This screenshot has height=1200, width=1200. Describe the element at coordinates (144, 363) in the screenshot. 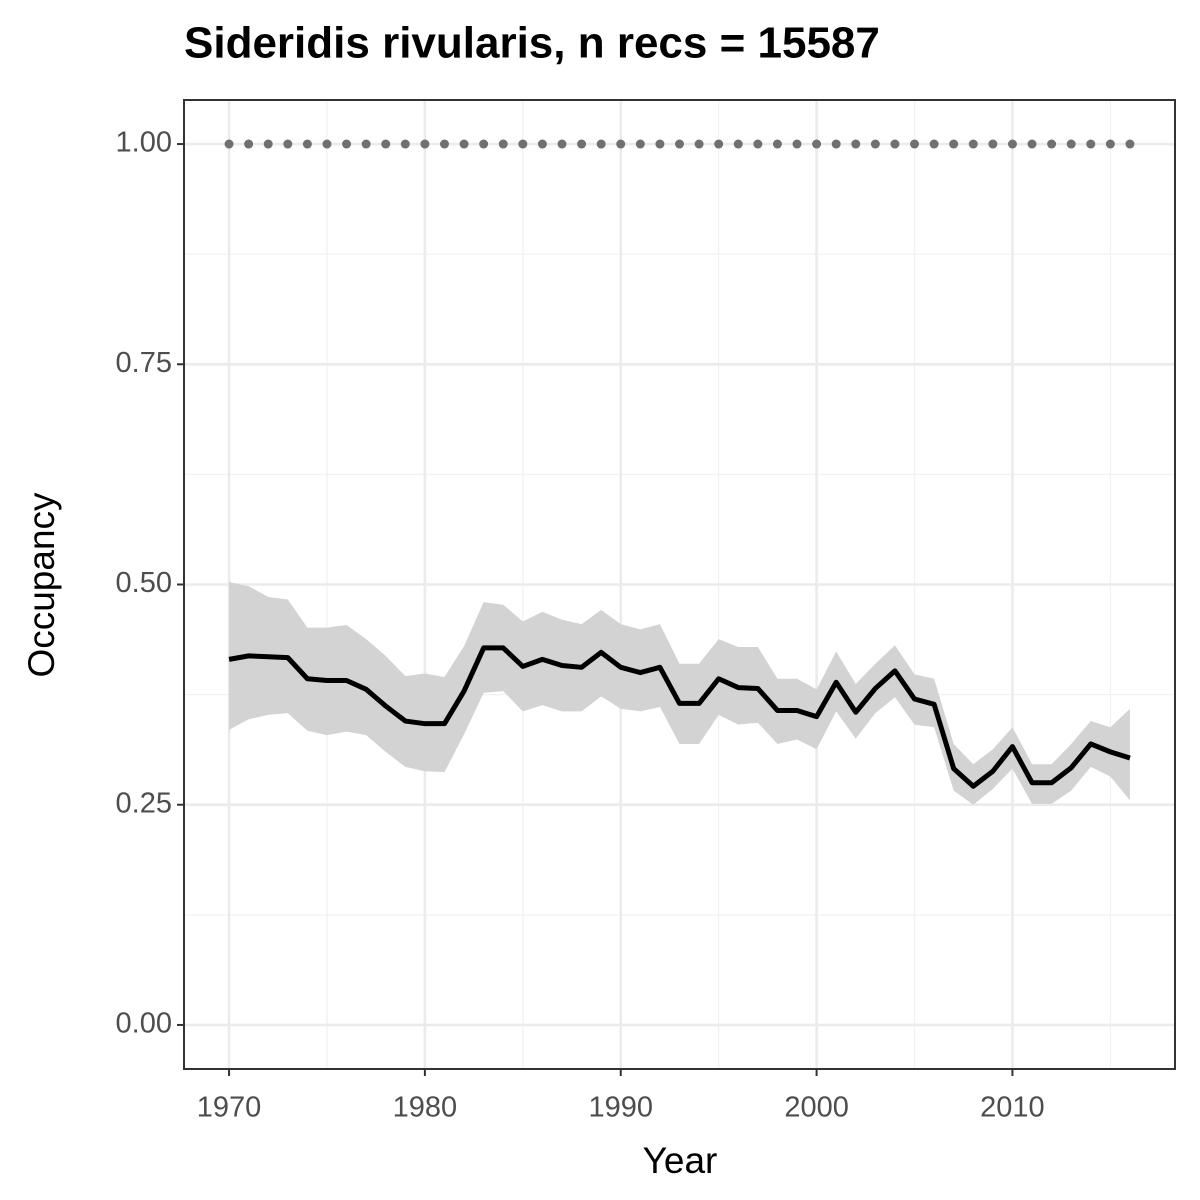

I see `y-tick-label: 0.75` at that location.